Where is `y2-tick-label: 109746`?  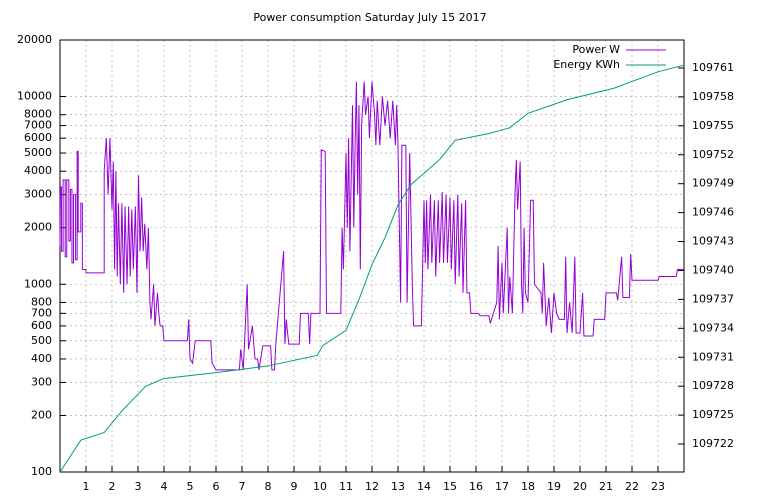 y2-tick-label: 109746 is located at coordinates (713, 212).